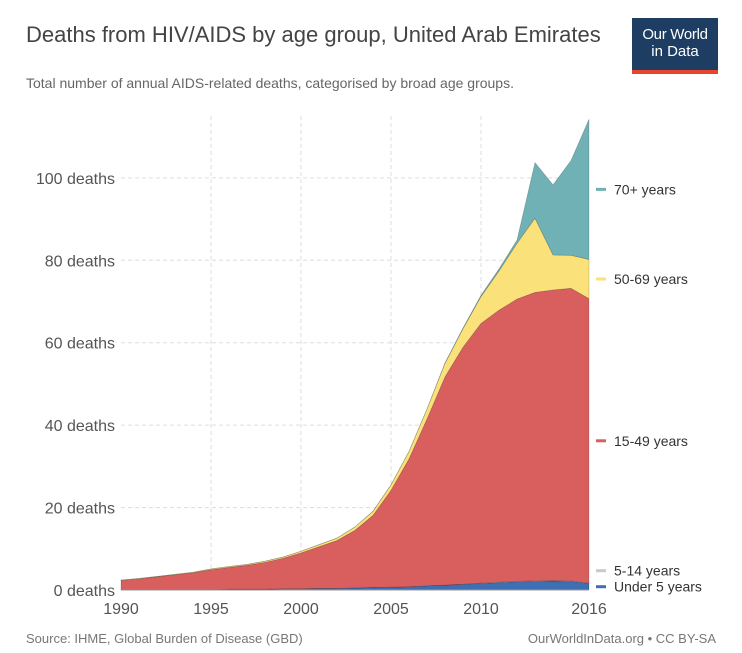 Image resolution: width=742 pixels, height=653 pixels. What do you see at coordinates (621, 638) in the screenshot?
I see `license-credit: OurWorldInData.org • CC BY-SA` at bounding box center [621, 638].